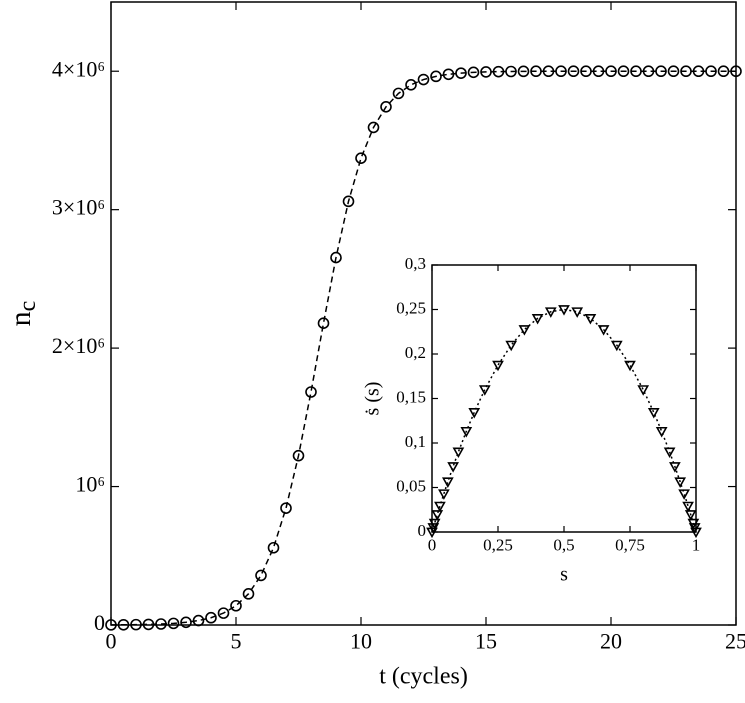  Describe the element at coordinates (563, 544) in the screenshot. I see `x-tick-label: 0,5` at that location.